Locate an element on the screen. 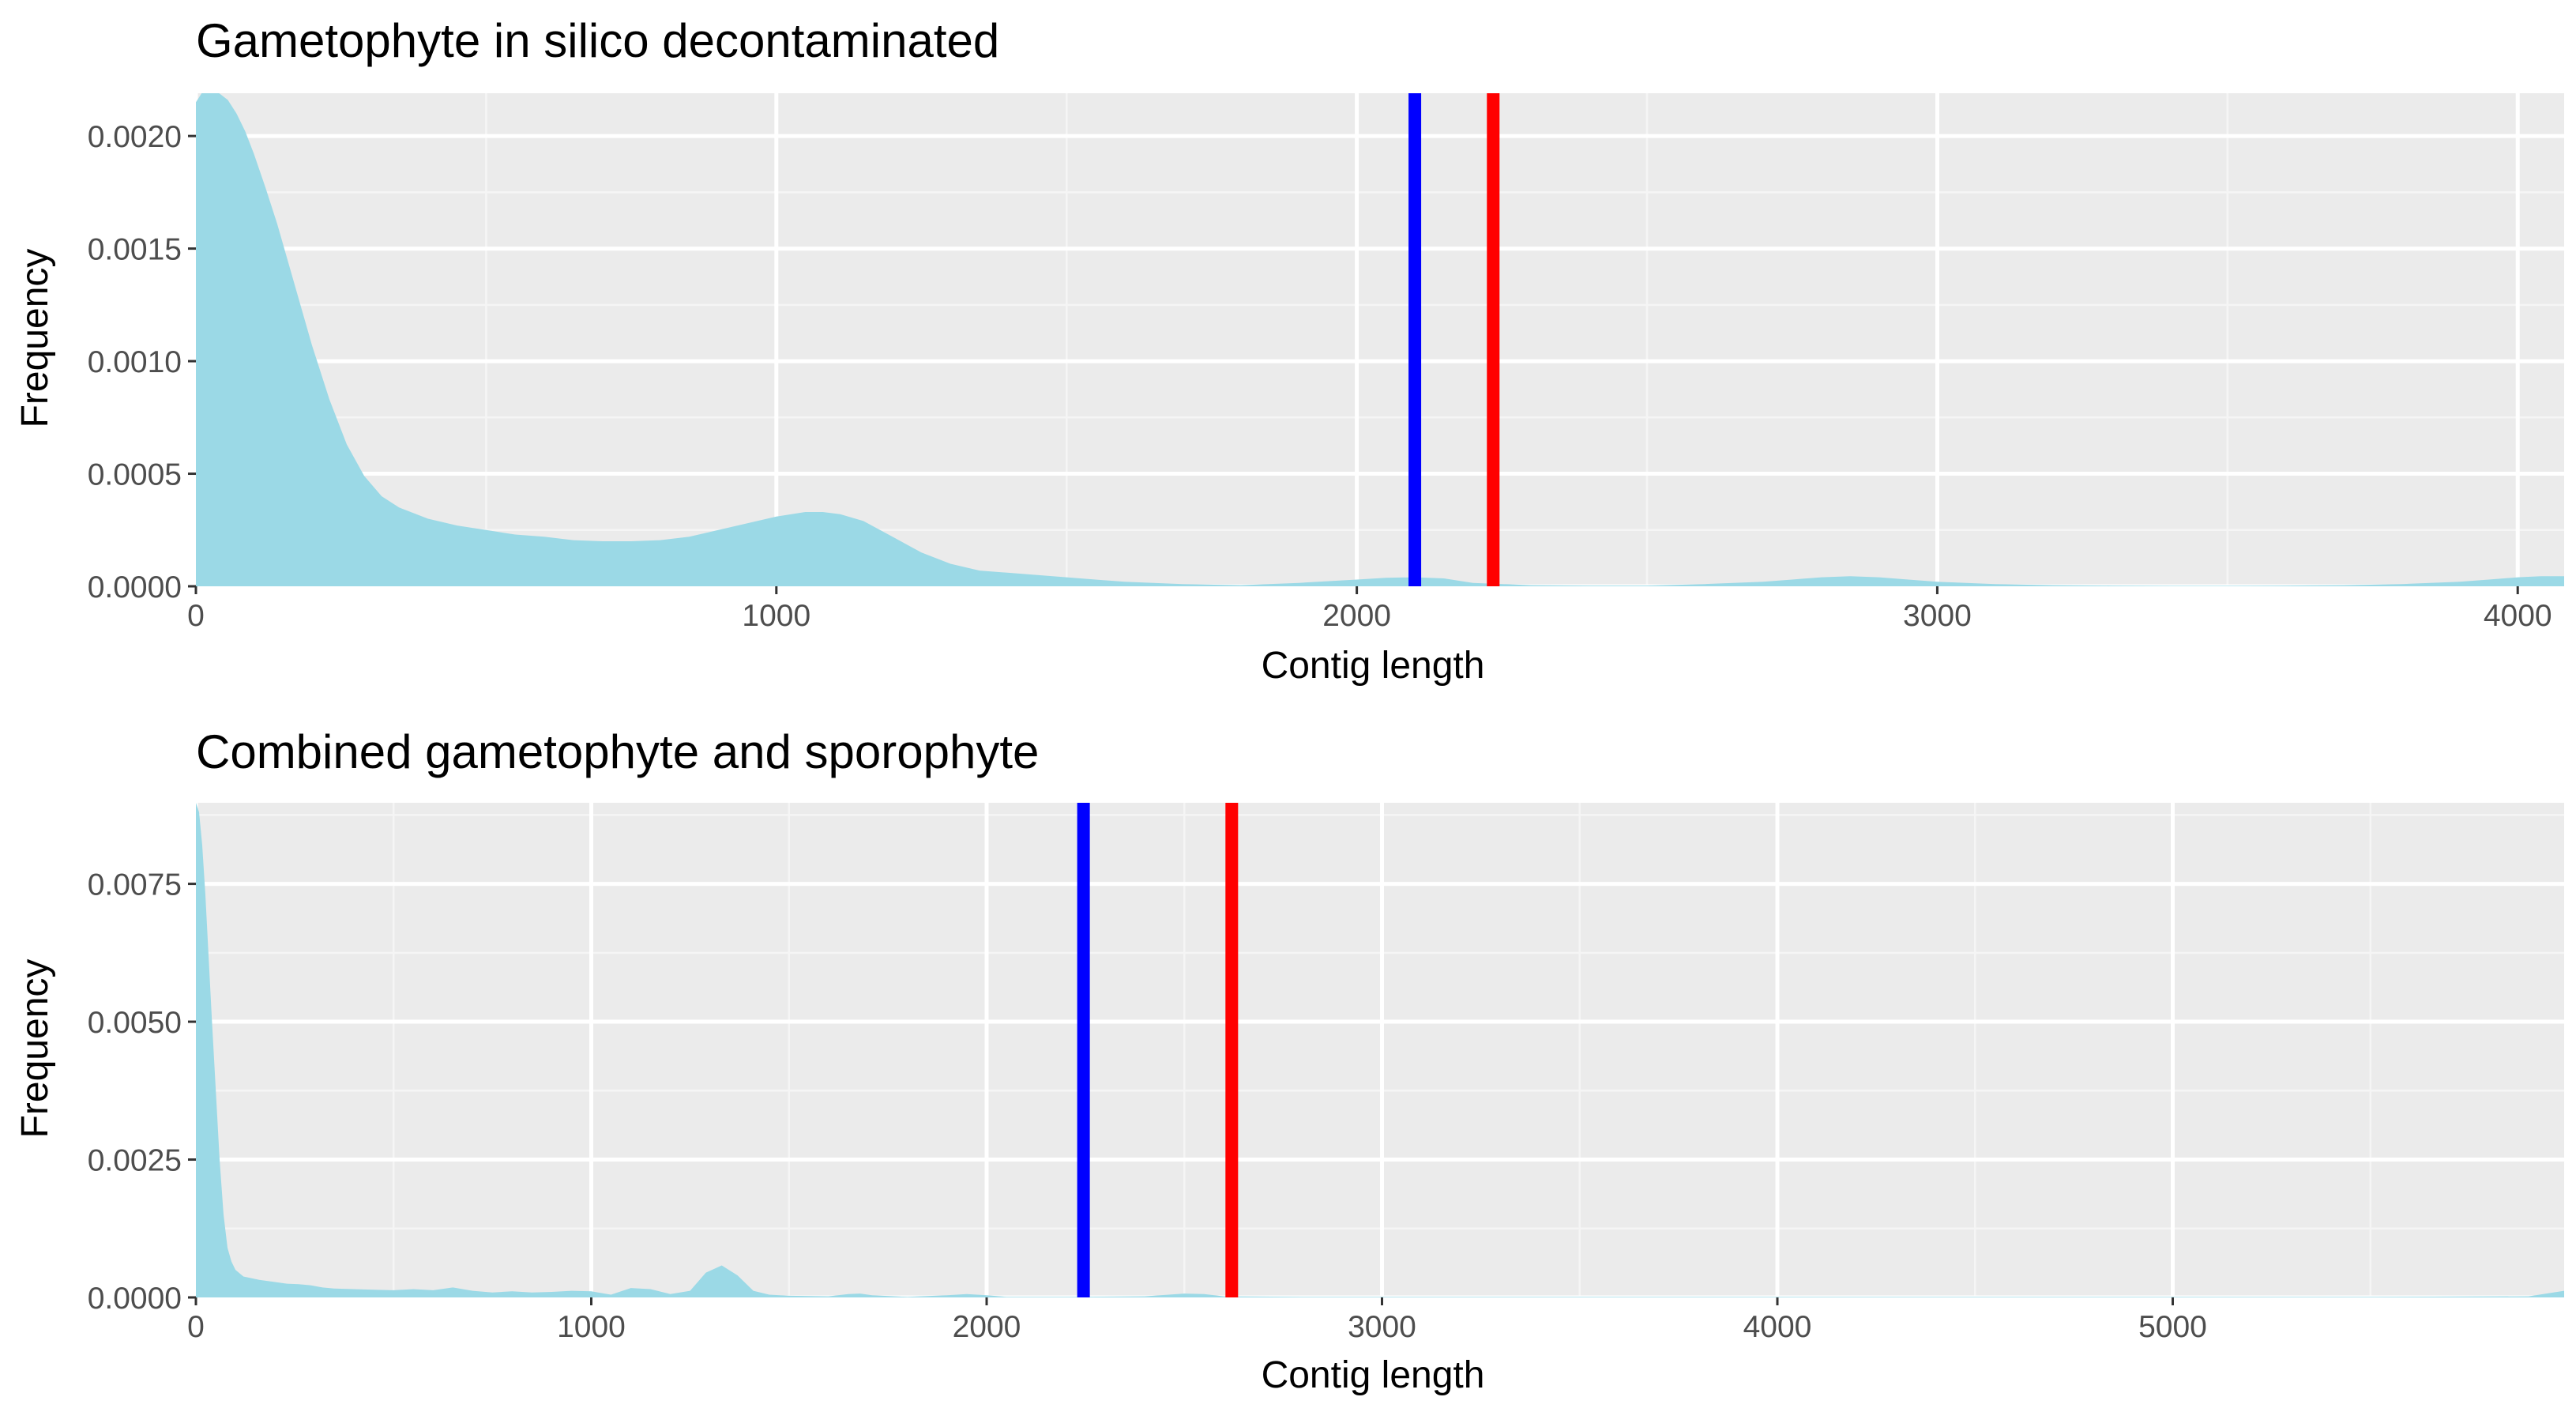 The image size is (2576, 1412). y-tick-label: 0.0015 is located at coordinates (135, 250).